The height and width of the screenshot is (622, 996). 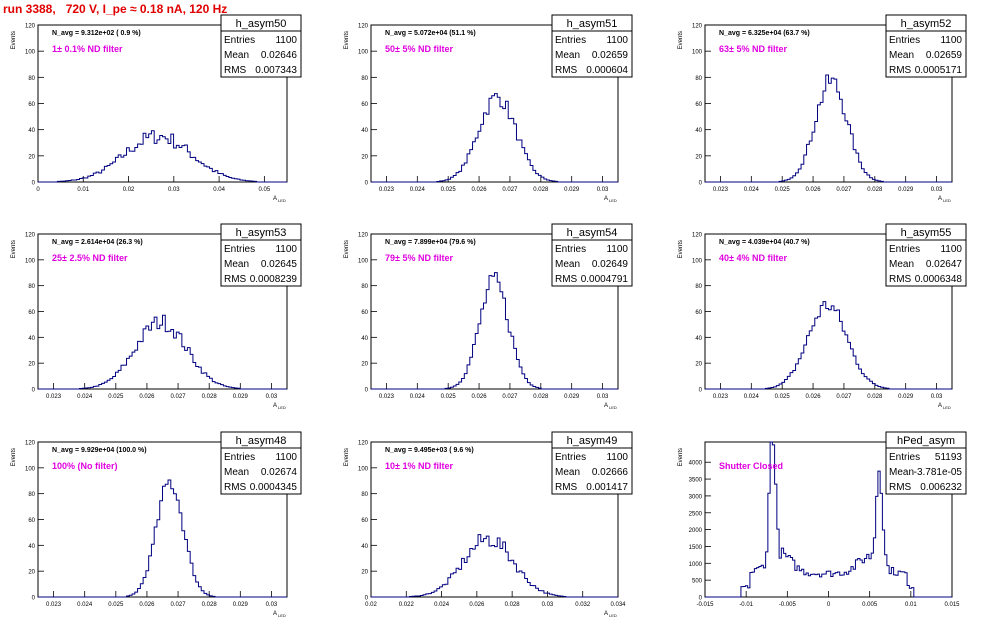 I want to click on y-tick-label: 2500, so click(x=696, y=514).